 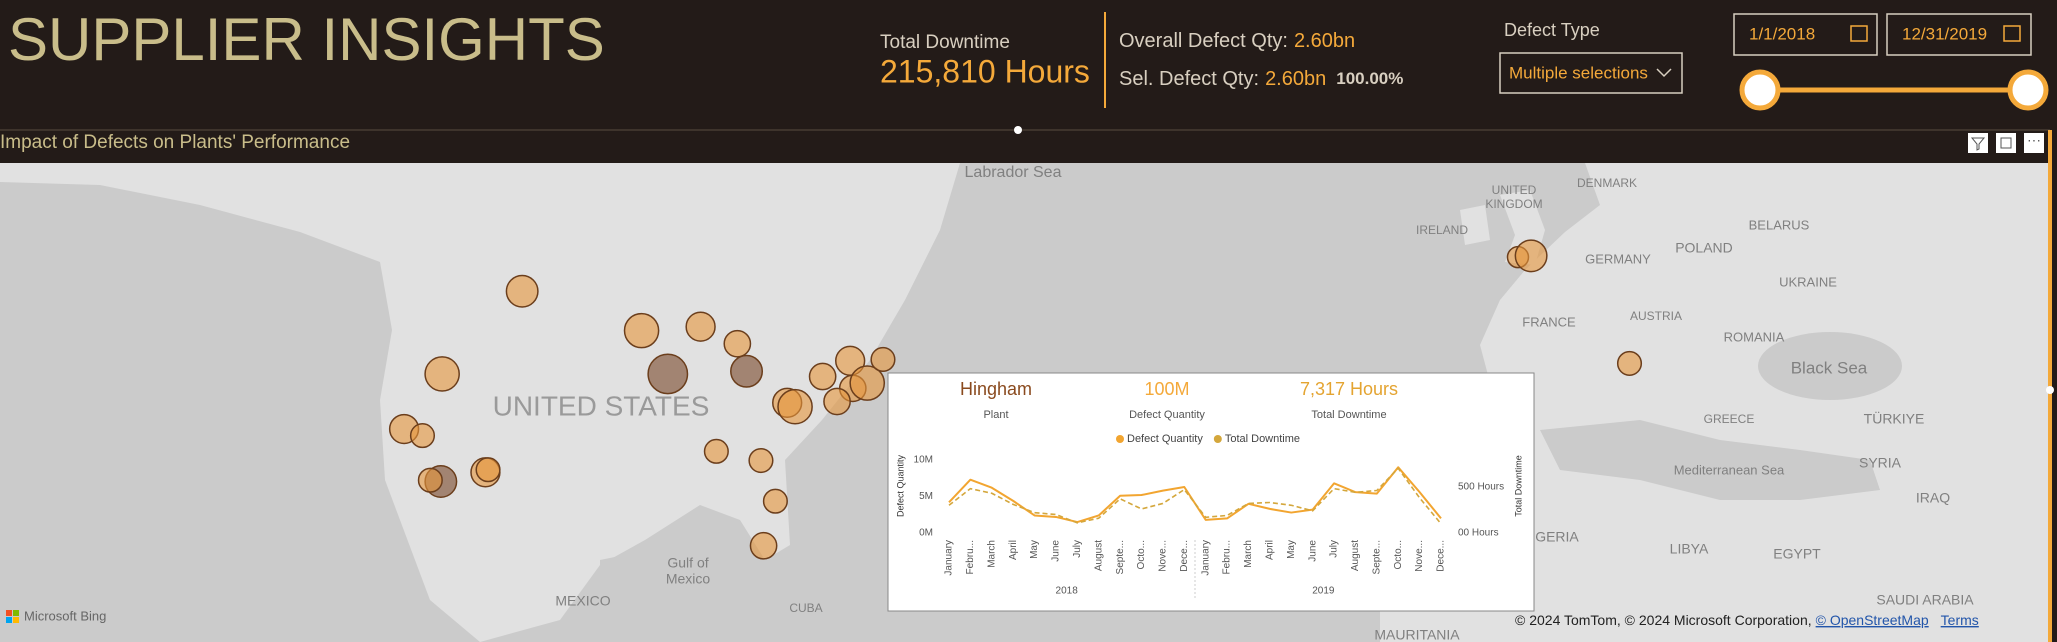 I want to click on y-tick-label: 0M, so click(x=926, y=533).